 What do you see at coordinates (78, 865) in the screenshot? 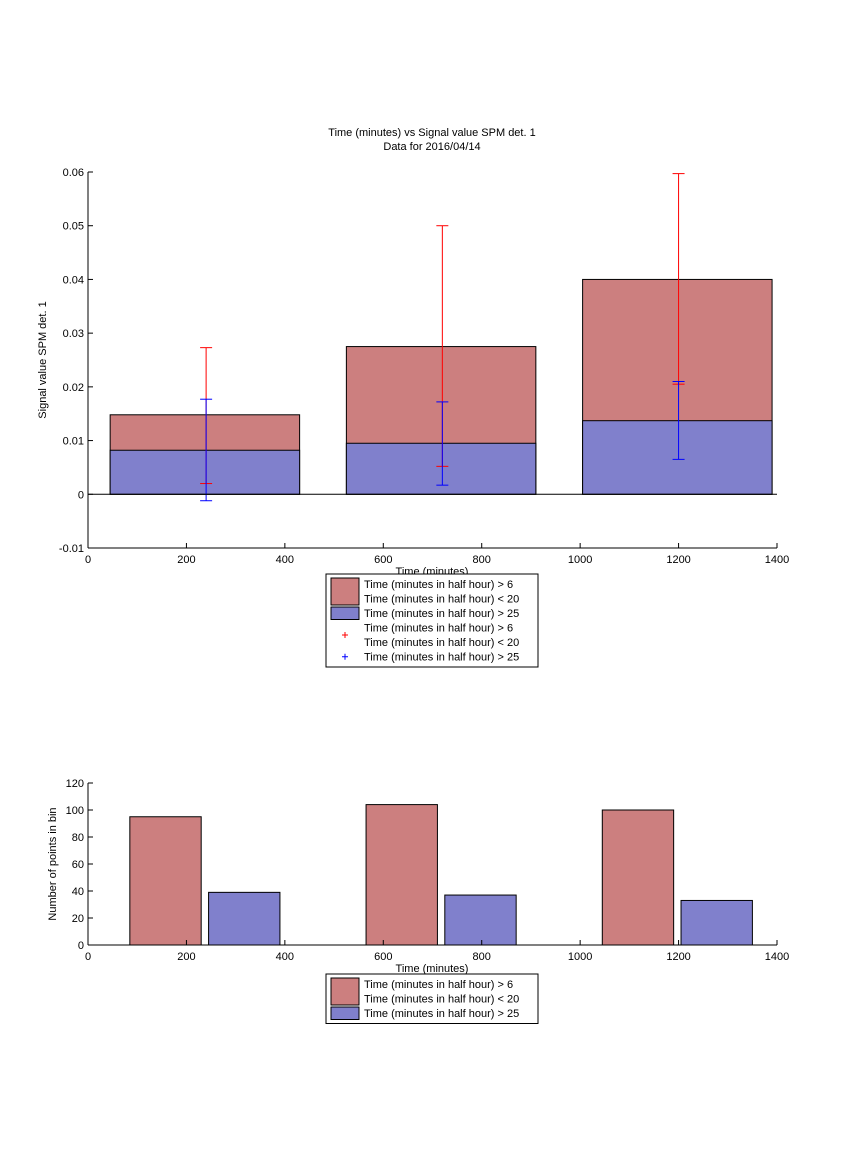
I see `y-tick-label: 60` at bounding box center [78, 865].